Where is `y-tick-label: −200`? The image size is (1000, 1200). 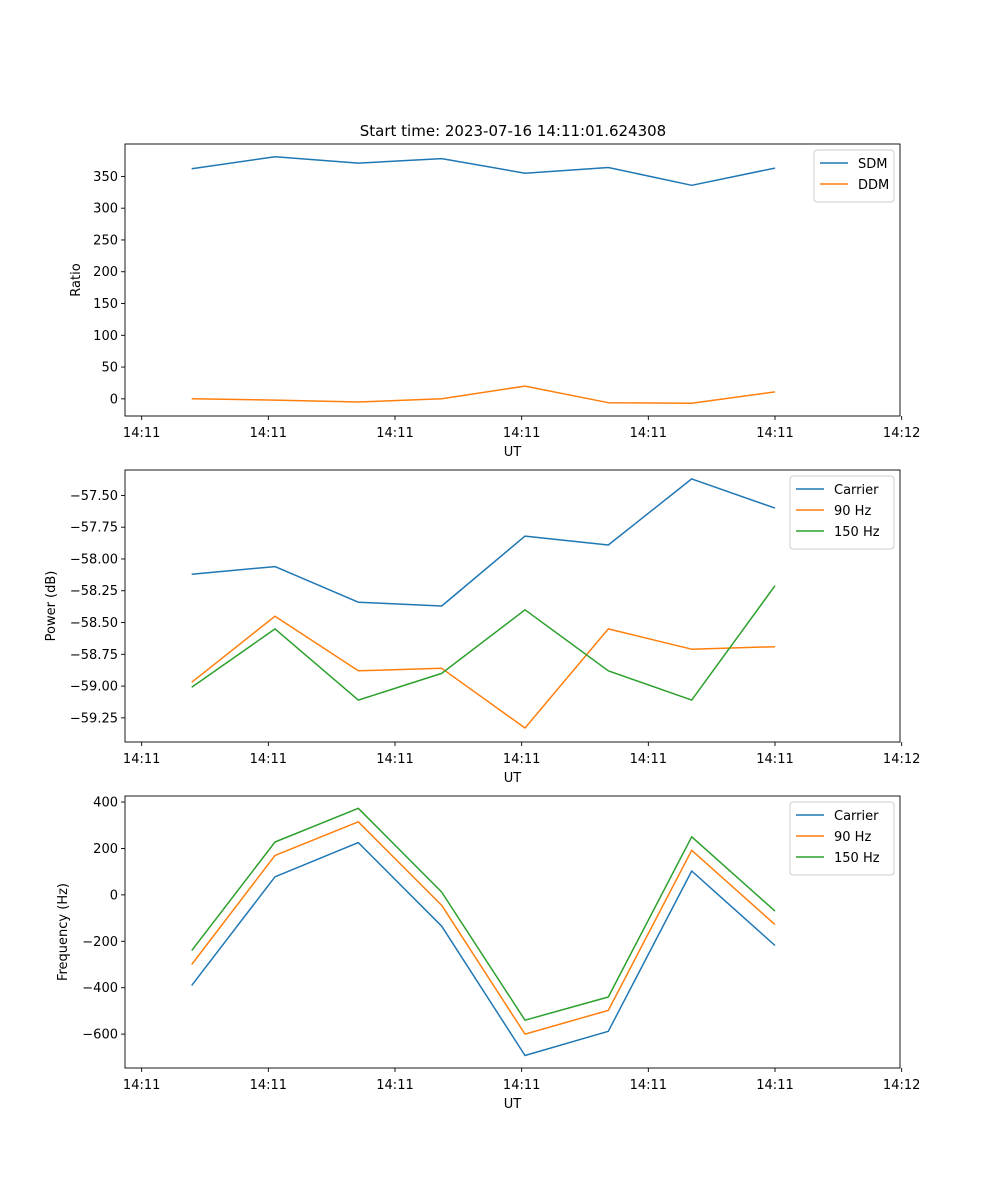
y-tick-label: −200 is located at coordinates (100, 942).